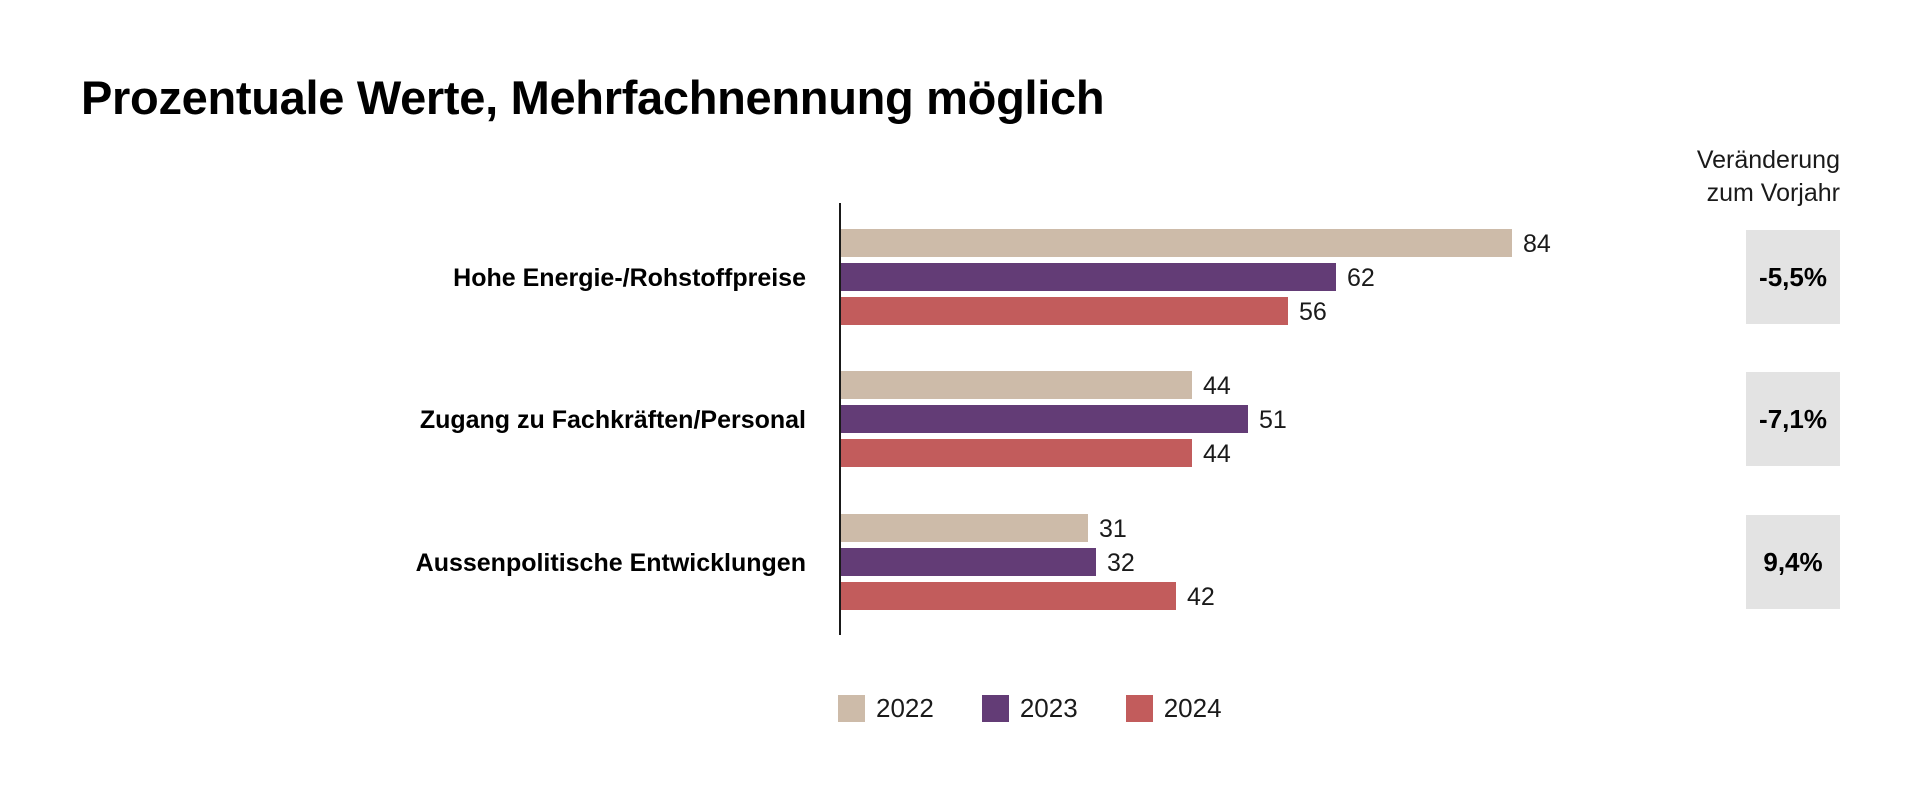 The image size is (1920, 800). I want to click on legend-item-2024: 2024, so click(1173, 708).